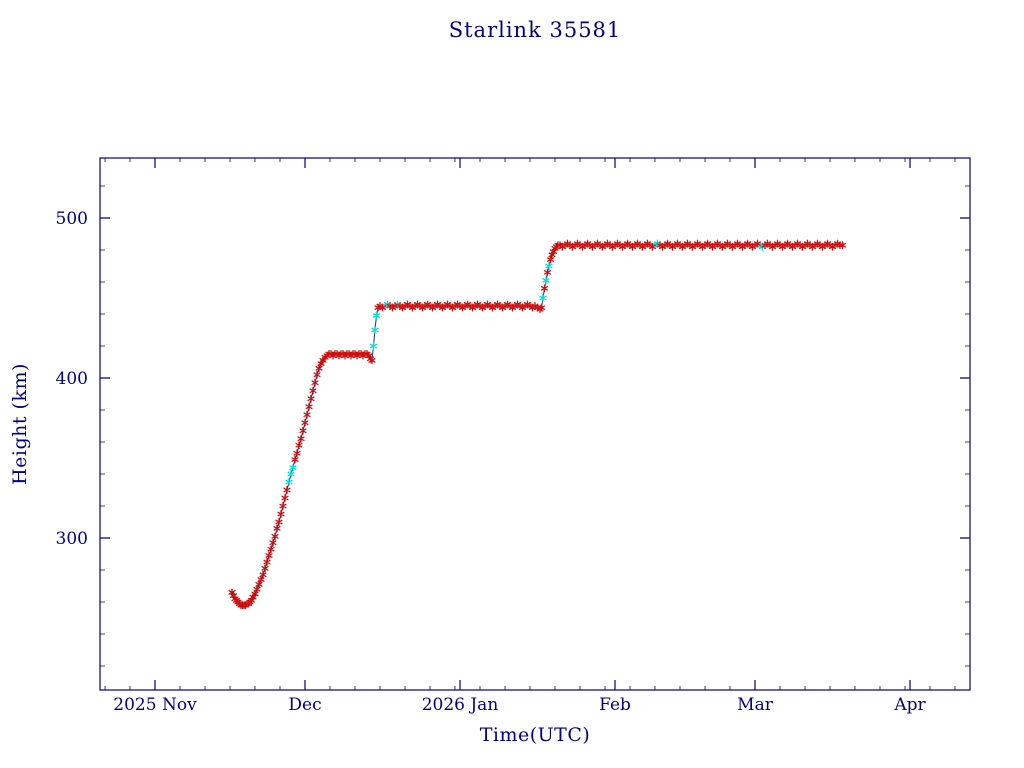 Image resolution: width=1024 pixels, height=768 pixels. I want to click on y-tick-label: 500, so click(72, 219).